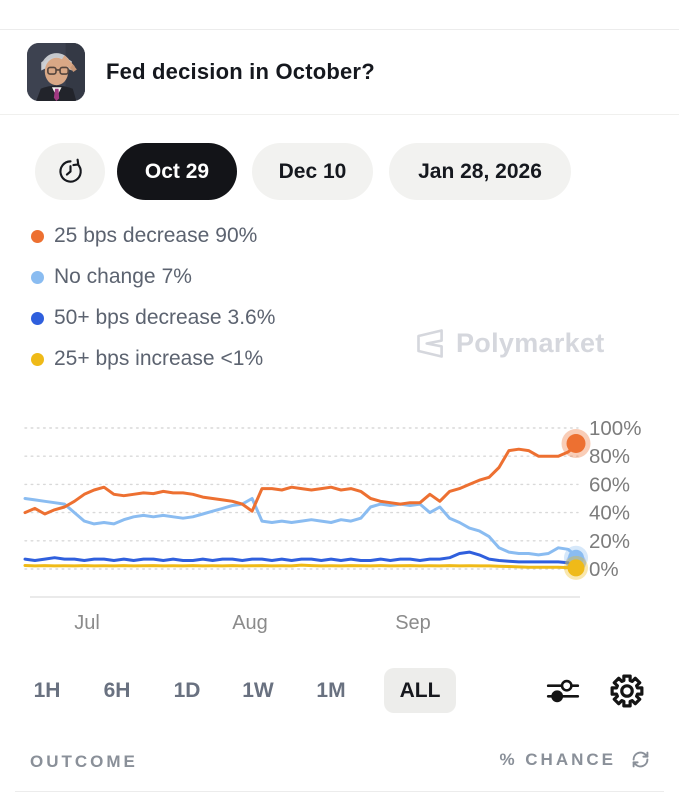 This screenshot has height=800, width=679. What do you see at coordinates (37, 277) in the screenshot?
I see `light-blue-dot-icon` at bounding box center [37, 277].